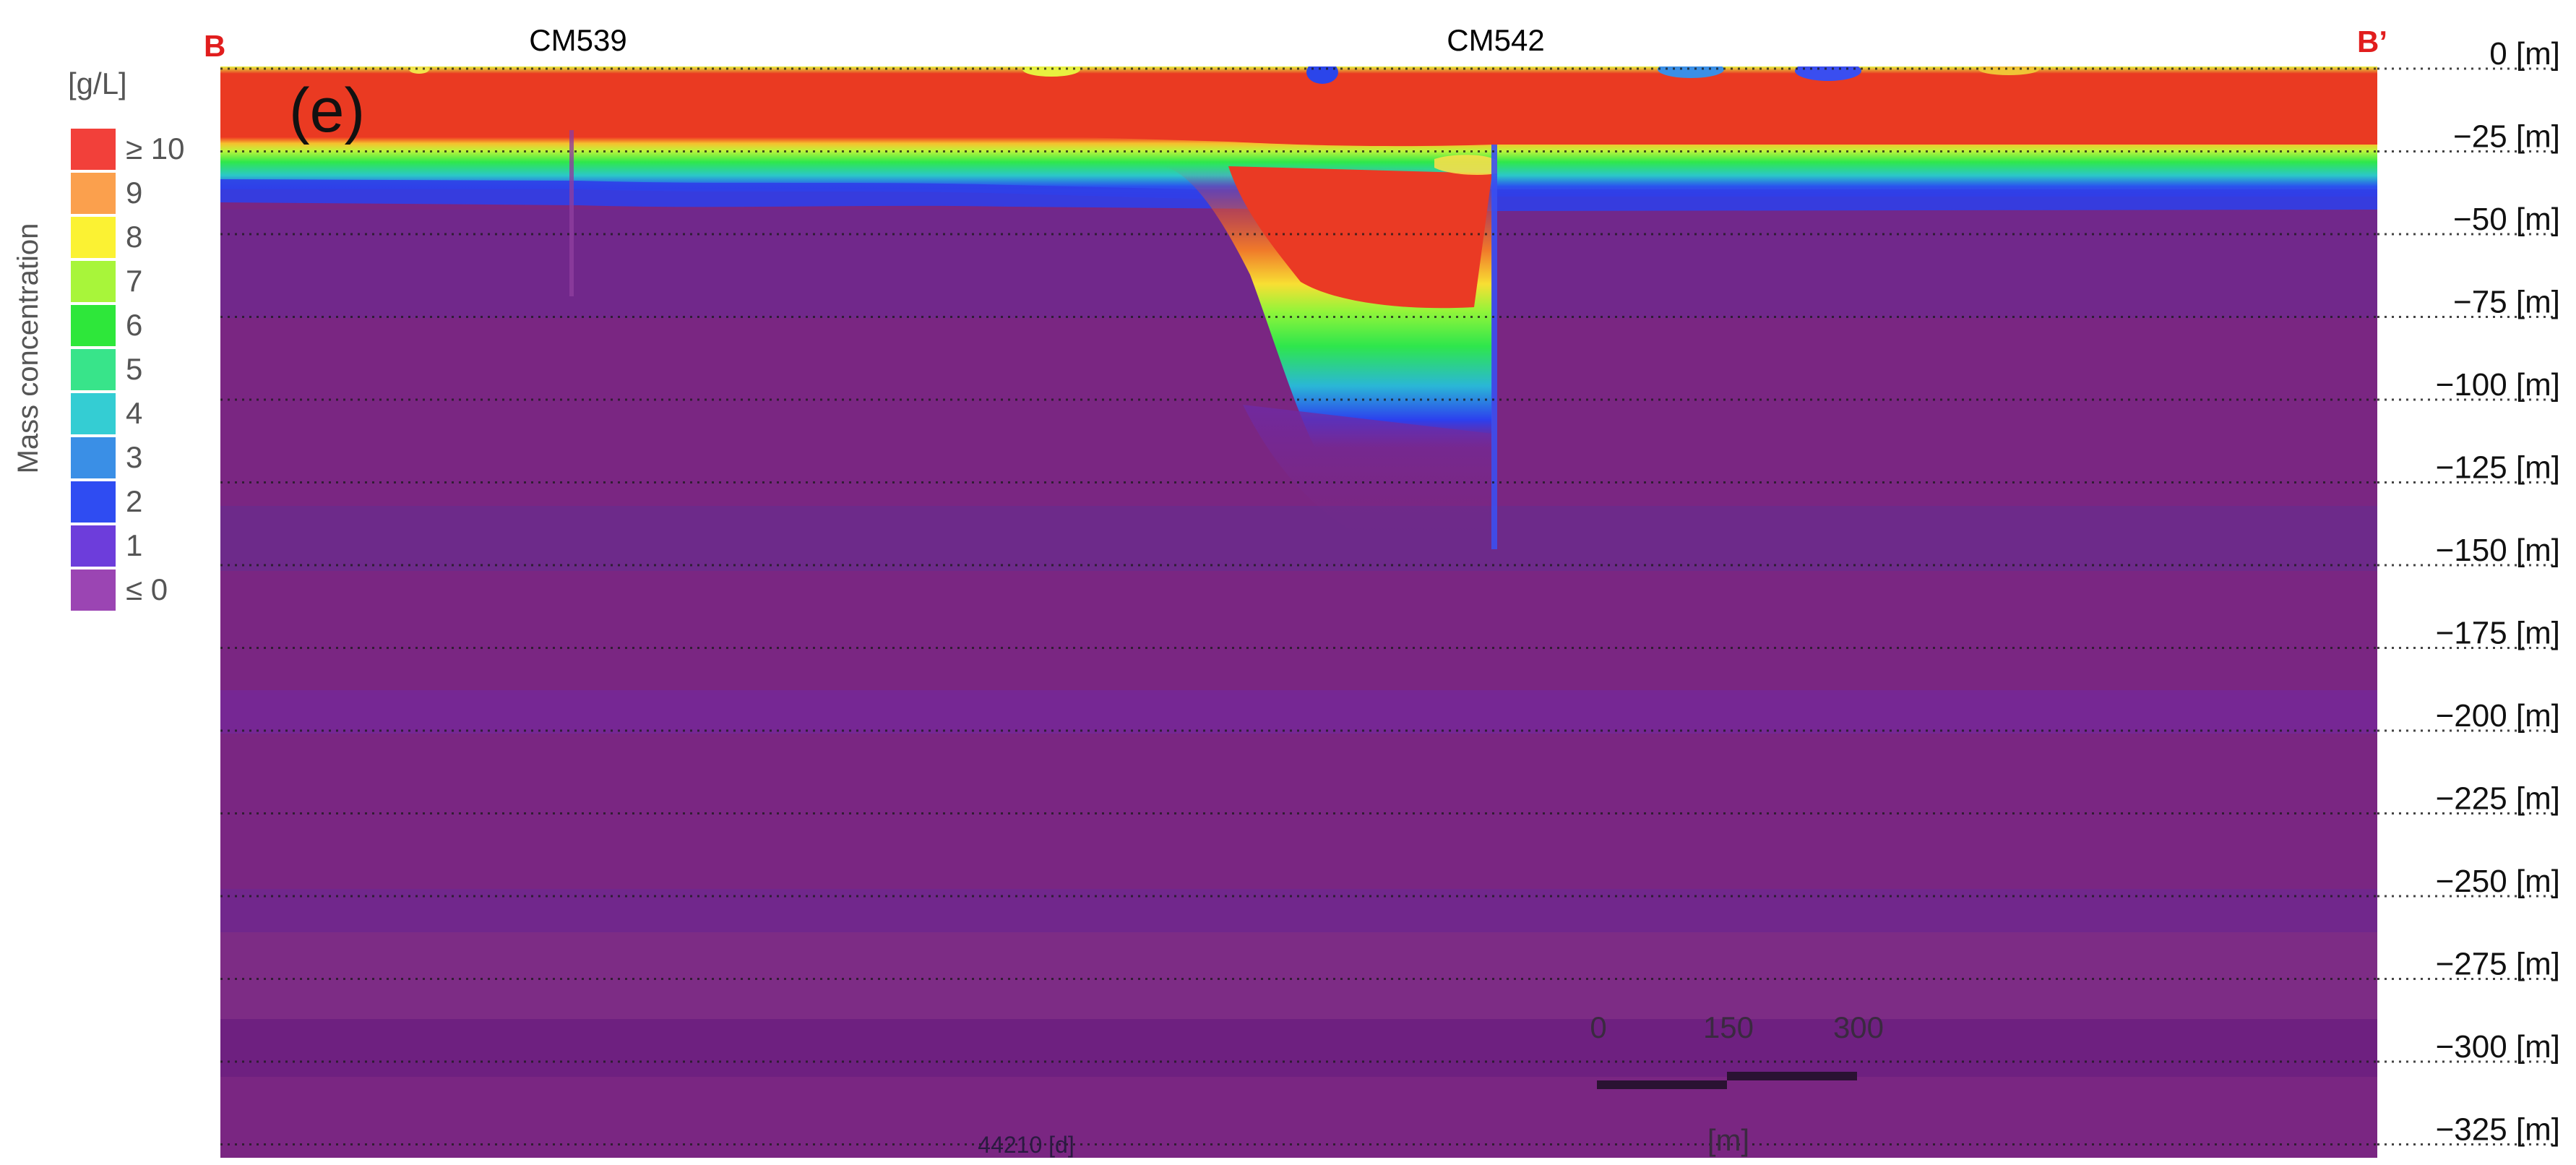  What do you see at coordinates (97, 83) in the screenshot?
I see `legend-unit: [g/L]` at bounding box center [97, 83].